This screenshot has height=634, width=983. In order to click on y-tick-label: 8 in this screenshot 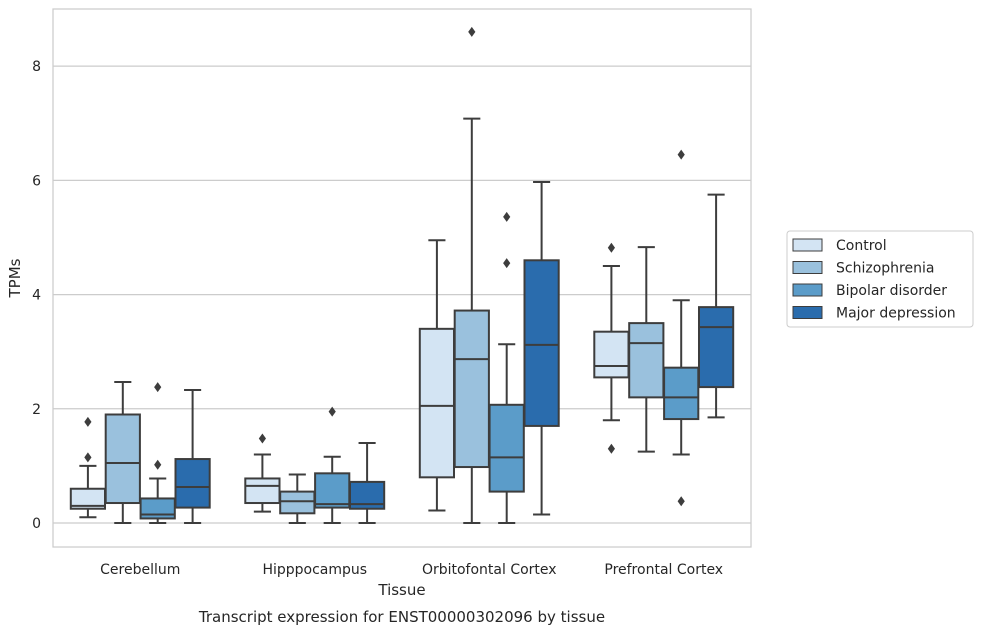, I will do `click(36, 67)`.